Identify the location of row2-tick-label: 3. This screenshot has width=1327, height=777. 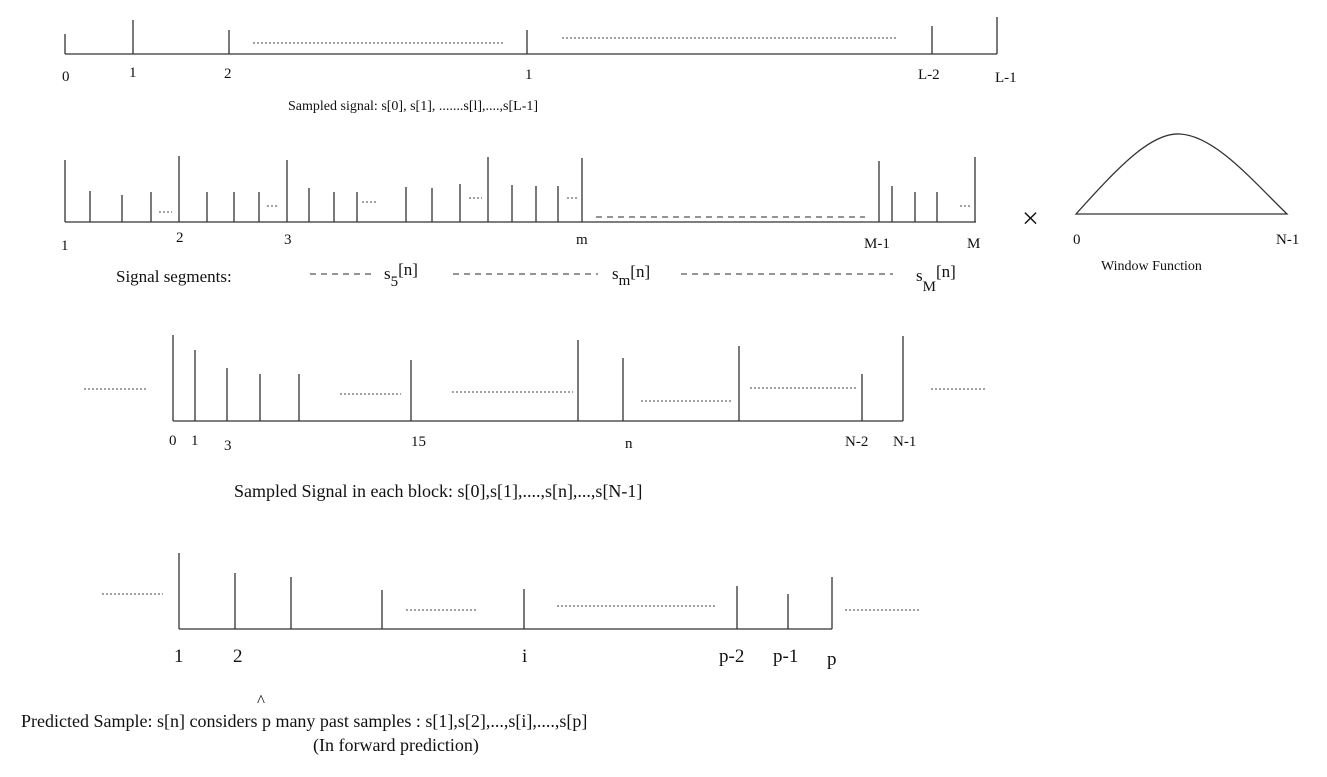
(288, 240).